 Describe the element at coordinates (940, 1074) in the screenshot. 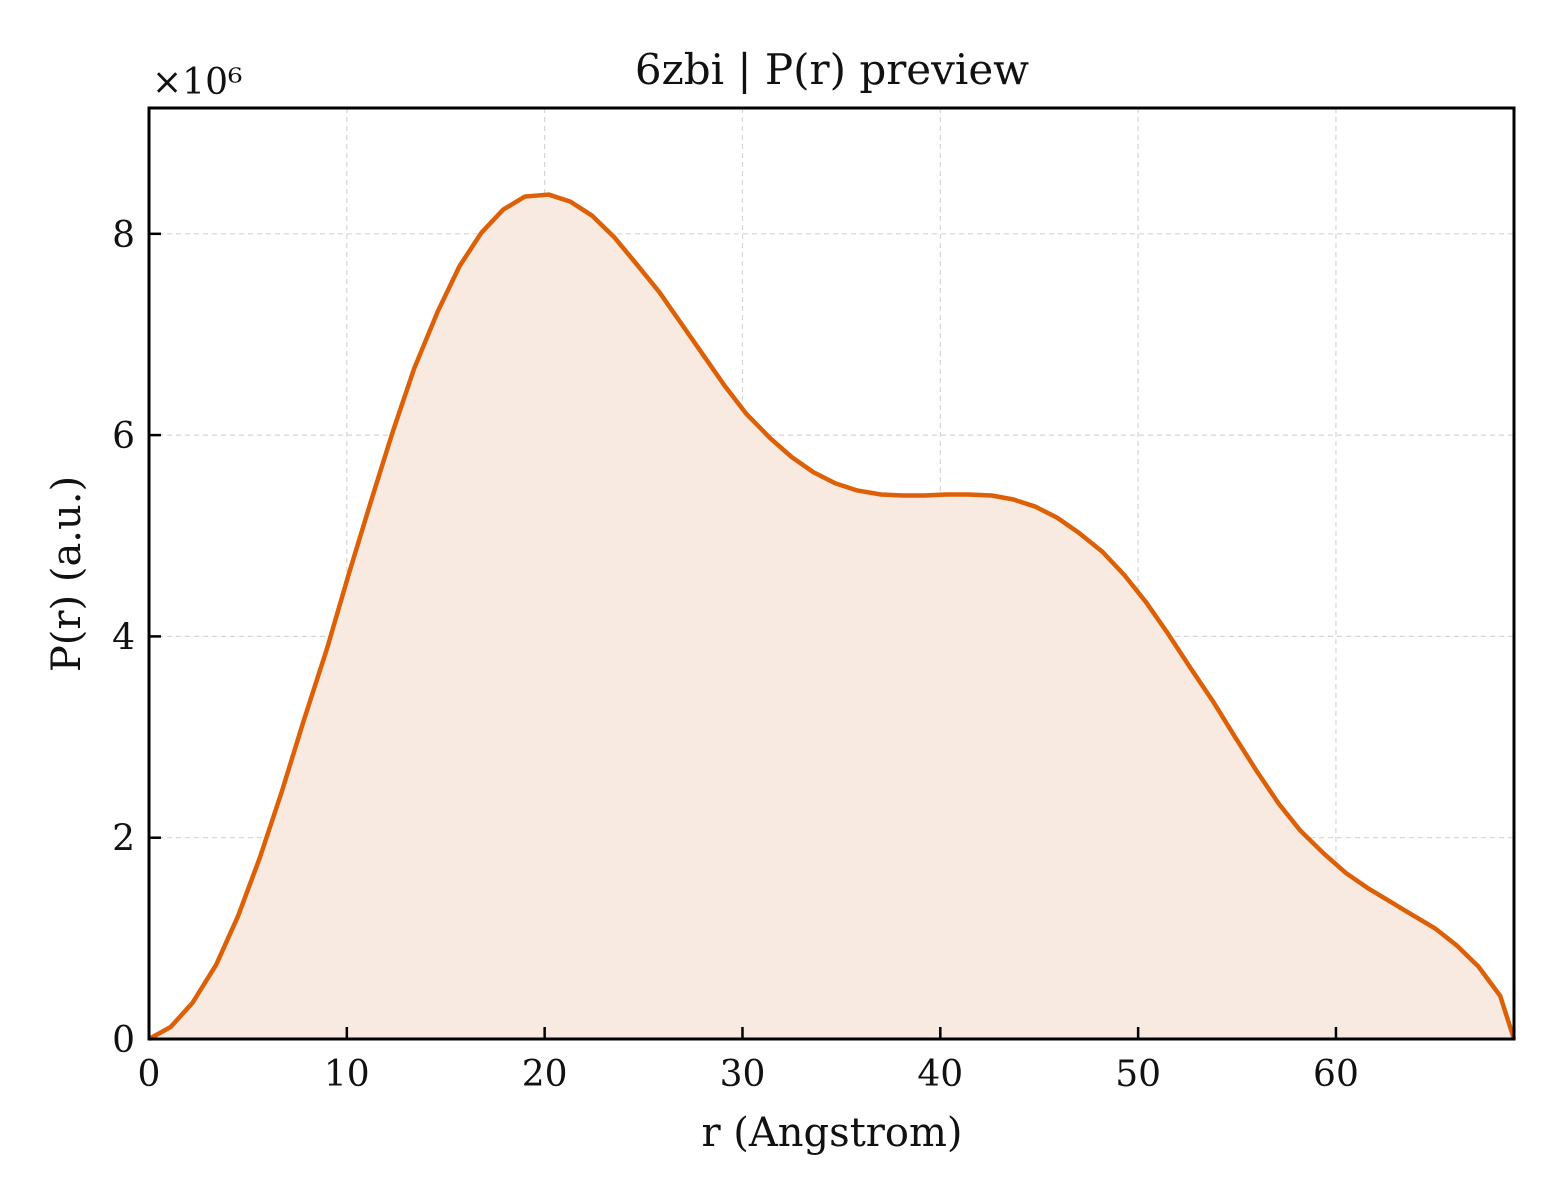

I see `x-tick-label: 40` at that location.